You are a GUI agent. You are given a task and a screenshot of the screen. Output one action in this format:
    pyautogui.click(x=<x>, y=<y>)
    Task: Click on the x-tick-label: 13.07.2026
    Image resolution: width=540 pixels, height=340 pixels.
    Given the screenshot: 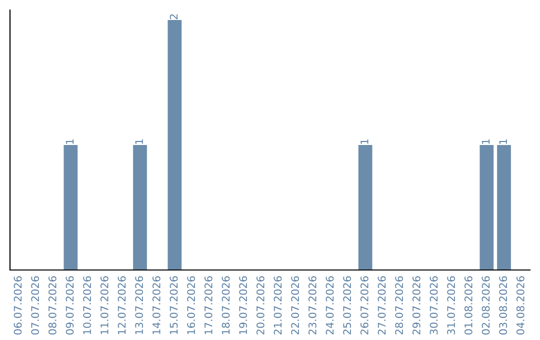 What is the action you would take?
    pyautogui.click(x=139, y=305)
    